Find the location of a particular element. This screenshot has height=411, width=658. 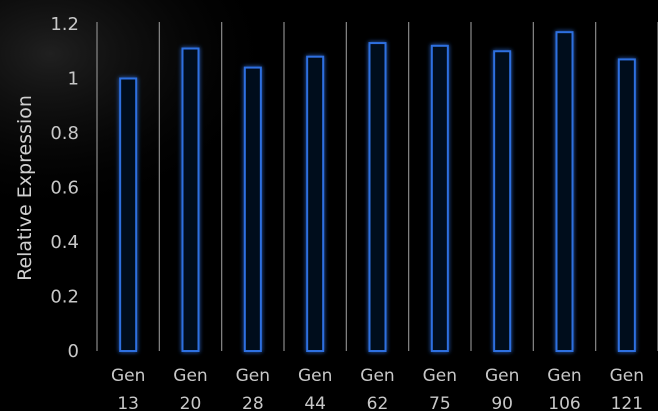

x-tick-label-line: 75 is located at coordinates (440, 402).